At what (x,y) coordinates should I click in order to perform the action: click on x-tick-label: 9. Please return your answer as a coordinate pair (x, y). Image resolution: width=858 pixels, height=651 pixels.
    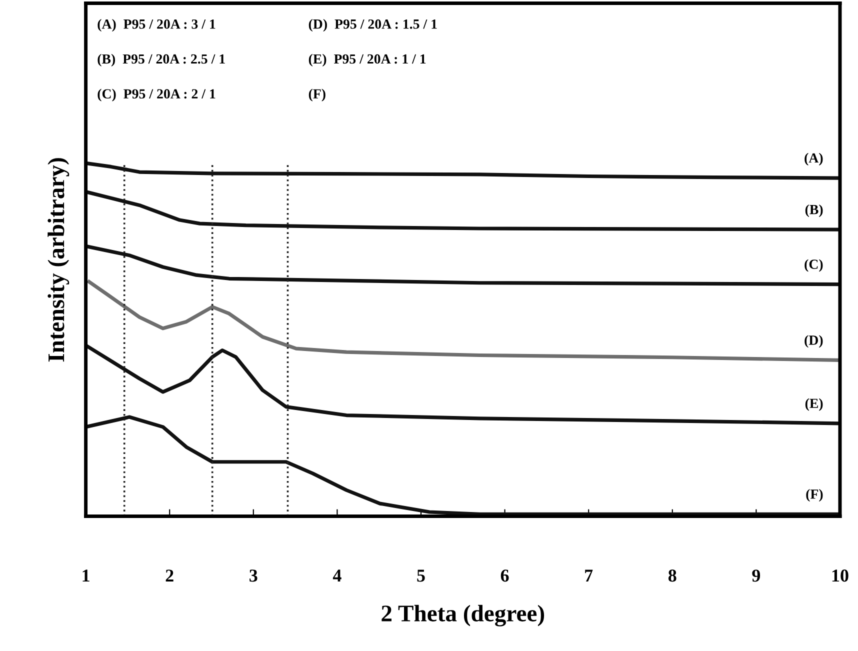
    Looking at the image, I should click on (756, 576).